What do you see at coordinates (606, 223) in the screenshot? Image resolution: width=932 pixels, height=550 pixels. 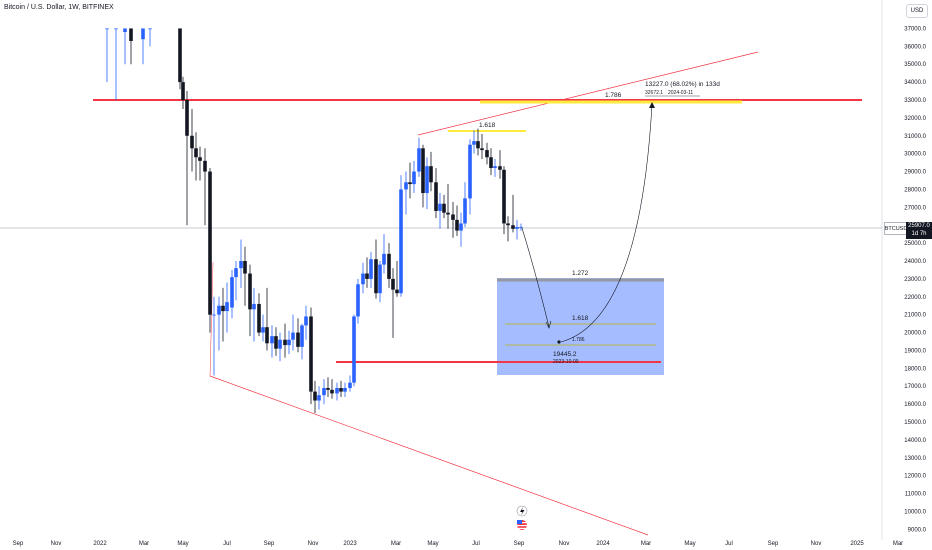 I see `projection-rise-path` at bounding box center [606, 223].